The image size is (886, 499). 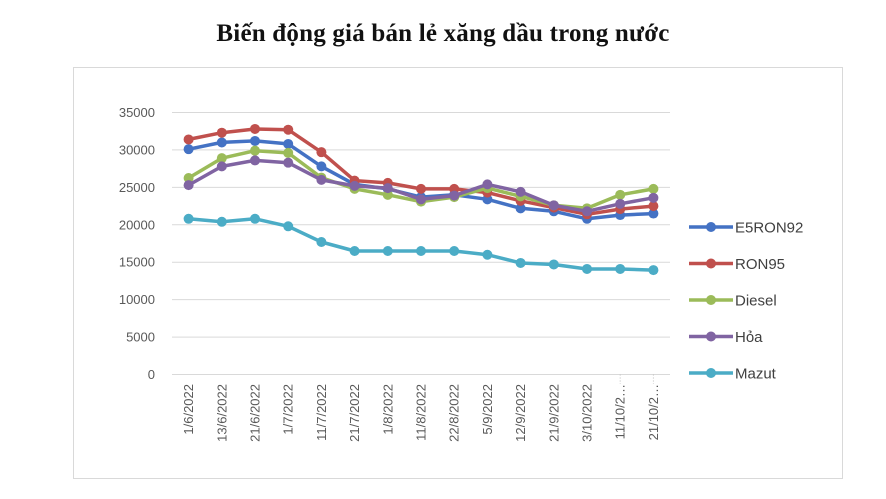 What do you see at coordinates (354, 413) in the screenshot?
I see `x-tick-label: 21/7/2022` at bounding box center [354, 413].